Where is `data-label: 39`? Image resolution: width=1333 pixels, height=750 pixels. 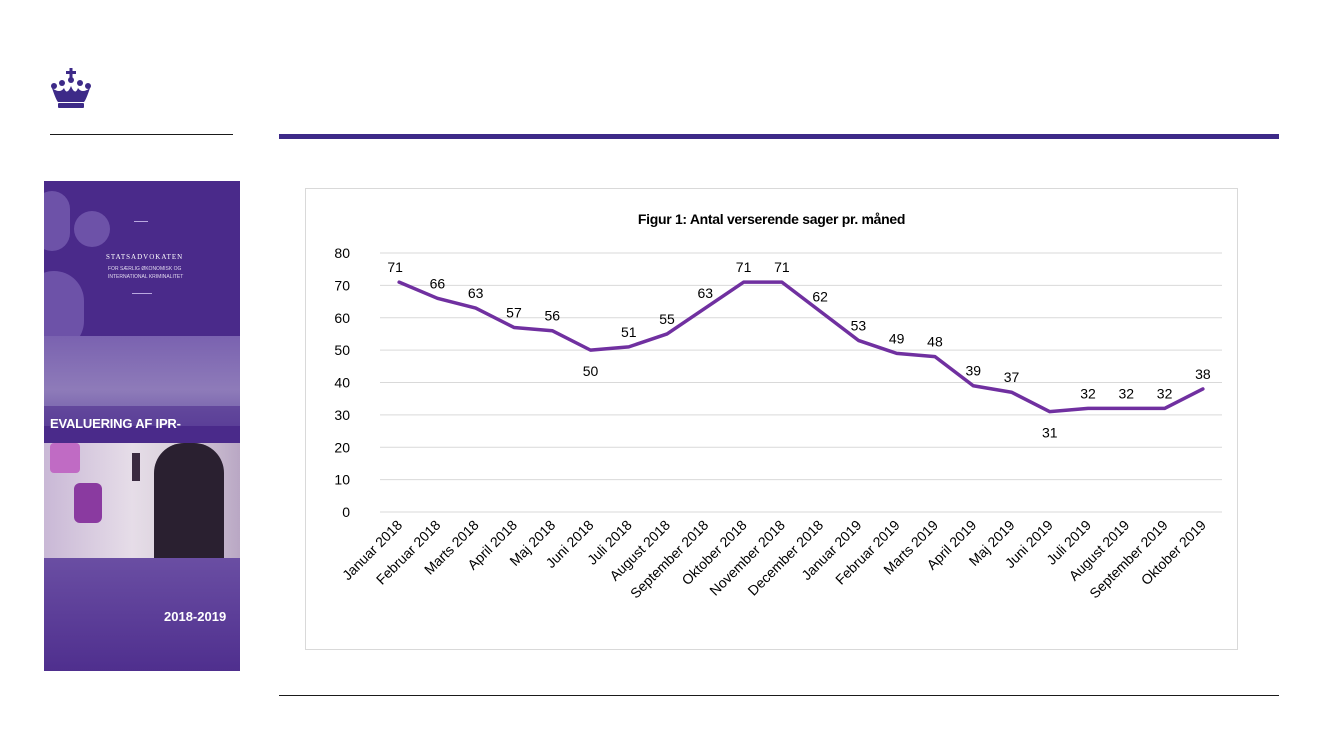
data-label: 39 is located at coordinates (973, 371).